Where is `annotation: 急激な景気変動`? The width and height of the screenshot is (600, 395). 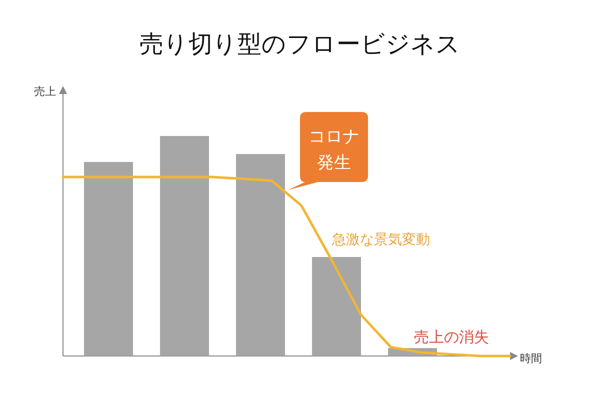 annotation: 急激な景気変動 is located at coordinates (380, 240).